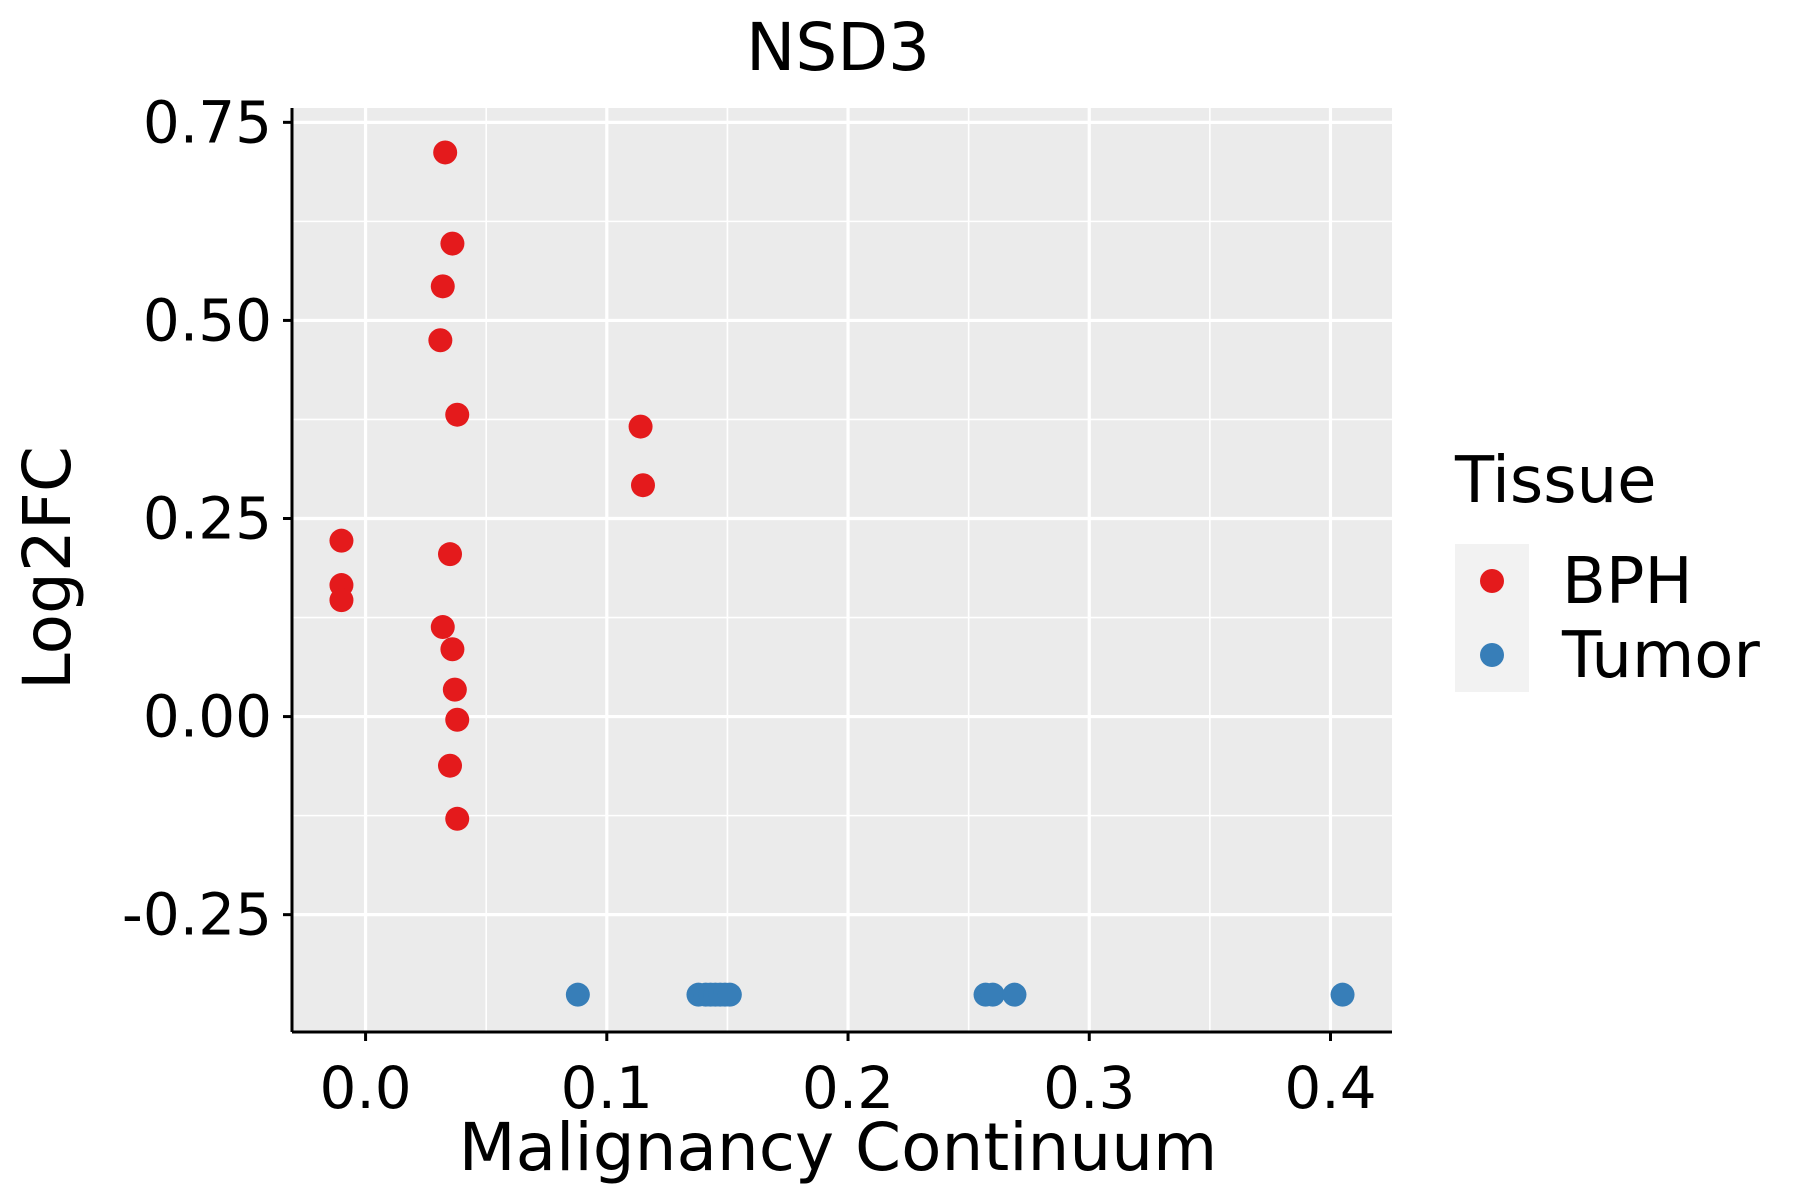 The image size is (1800, 1200). What do you see at coordinates (207, 122) in the screenshot?
I see `y-tick-label: 0.75` at bounding box center [207, 122].